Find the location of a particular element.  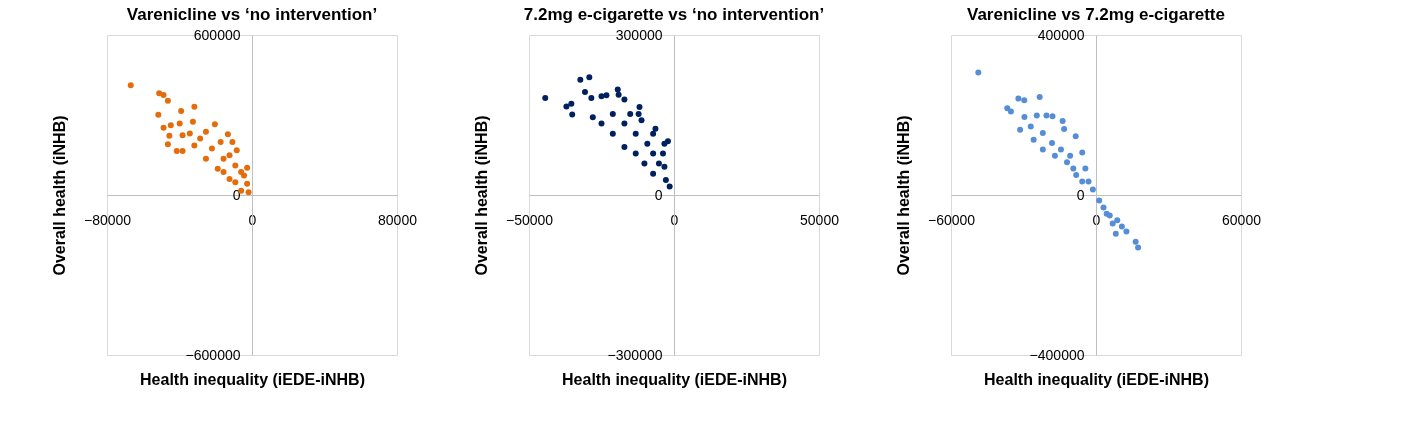

x-axis-title: Health inequality (iEDE-iNHB) is located at coordinates (1096, 379).